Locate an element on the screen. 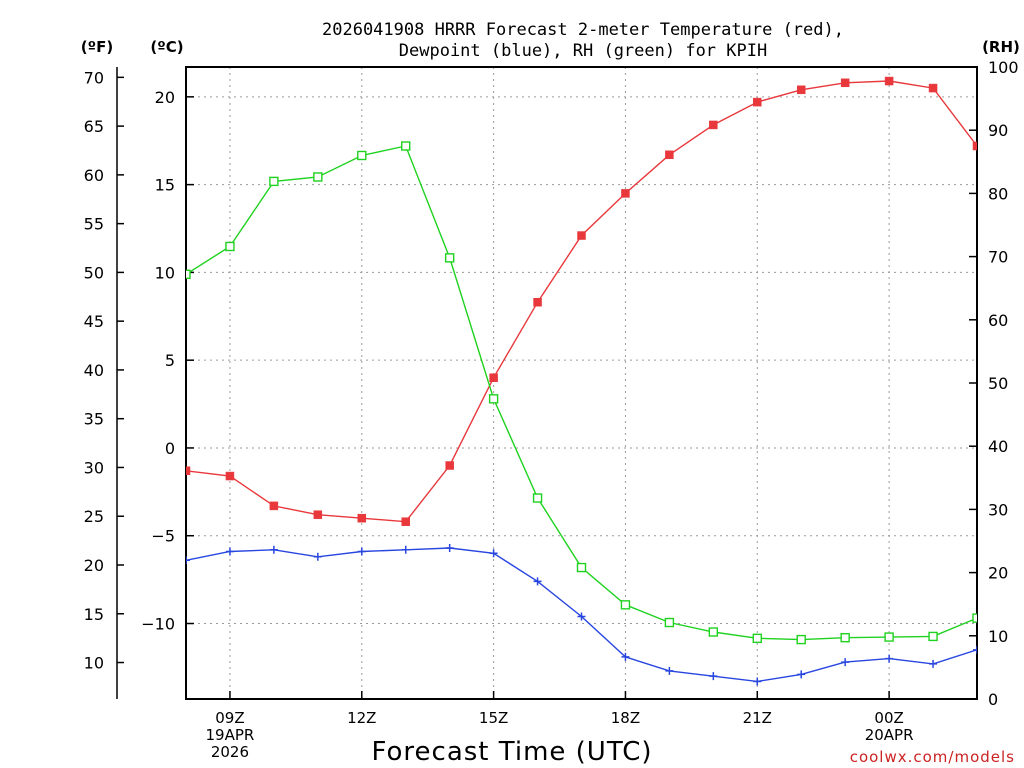 This screenshot has height=768, width=1024. fahrenheit-tick-label: 70 is located at coordinates (94, 77).